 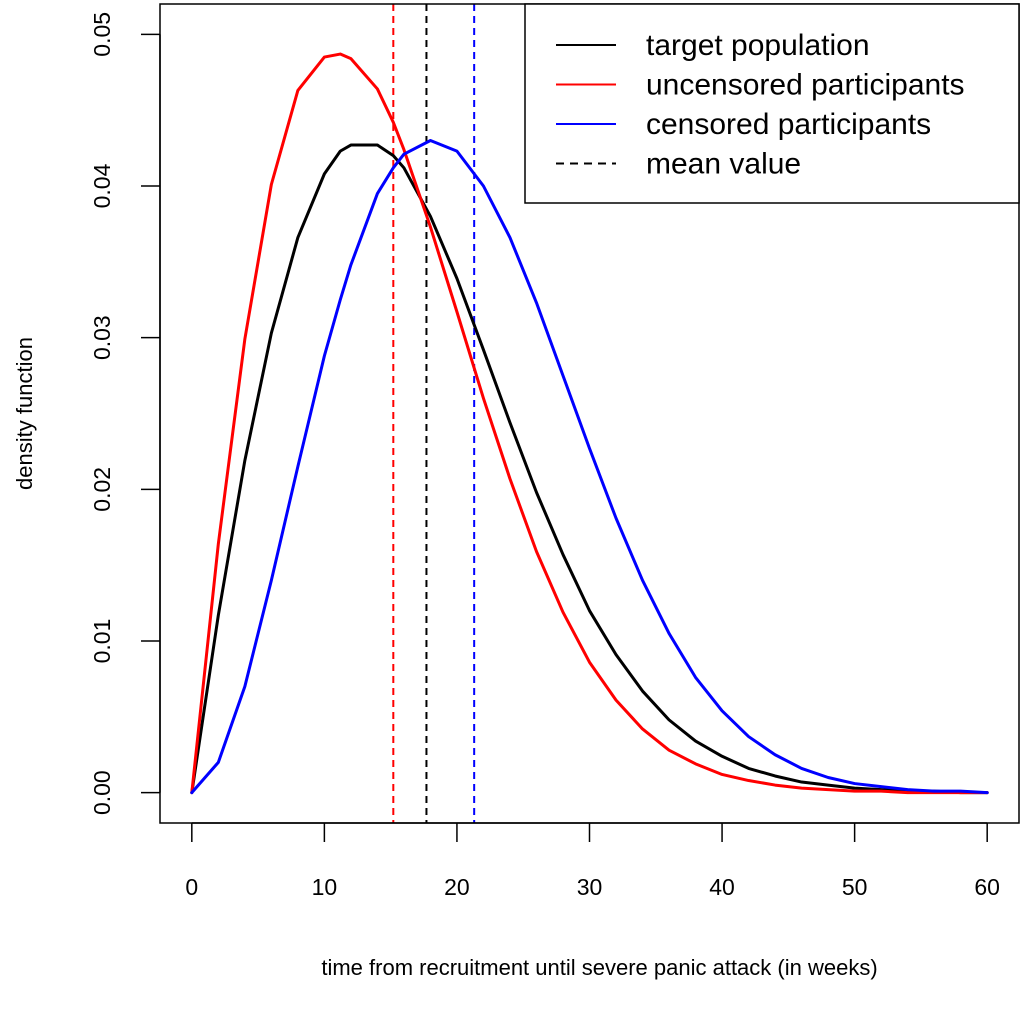 What do you see at coordinates (102, 792) in the screenshot?
I see `y-tick-label-0: 0.00` at bounding box center [102, 792].